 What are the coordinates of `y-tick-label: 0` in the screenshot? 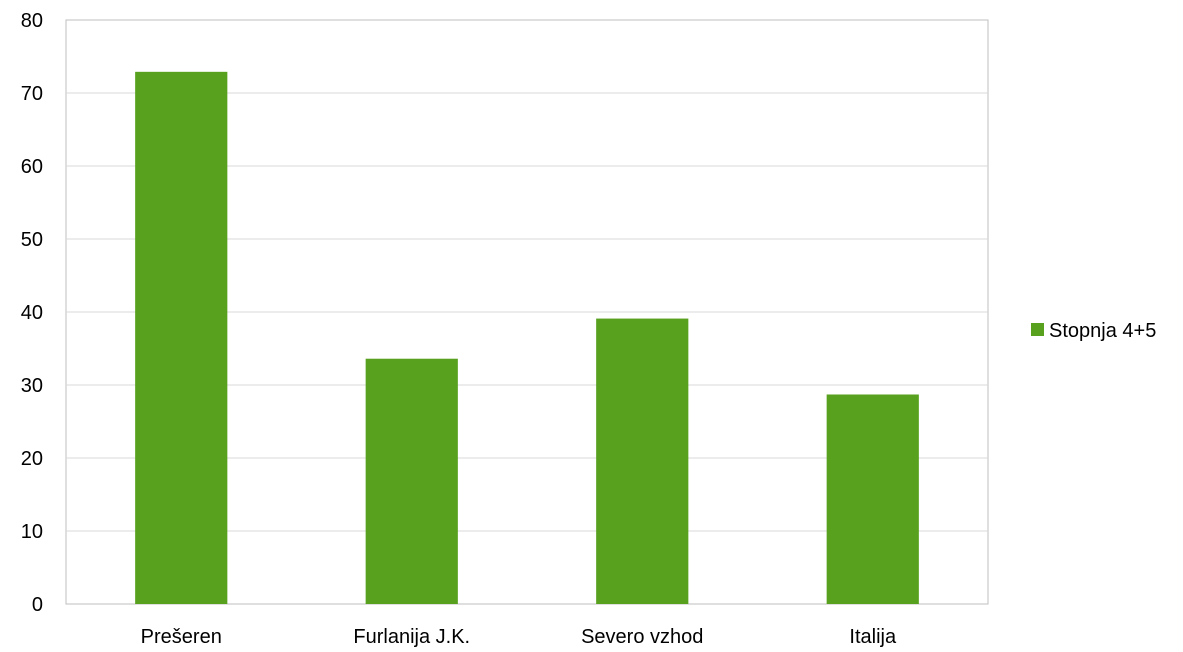 It's located at (37, 605).